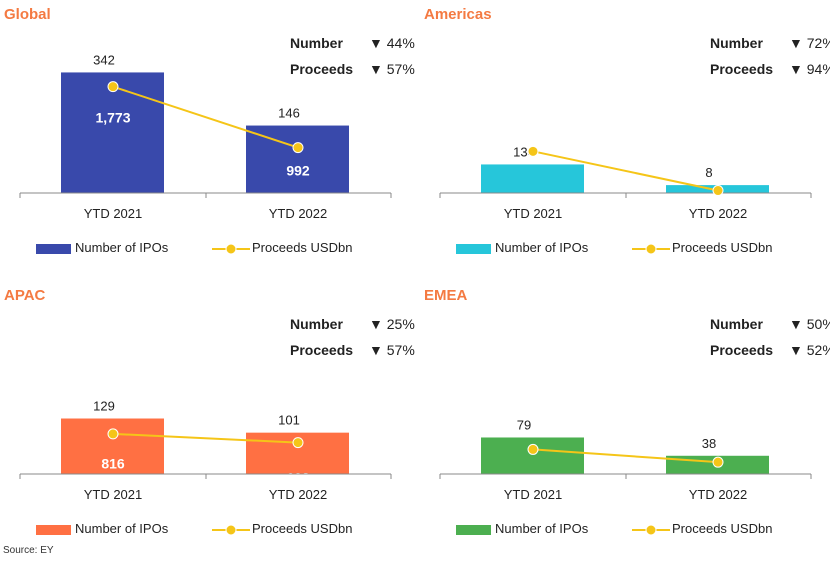  I want to click on change-value-number: ▼ 72%, so click(809, 43).